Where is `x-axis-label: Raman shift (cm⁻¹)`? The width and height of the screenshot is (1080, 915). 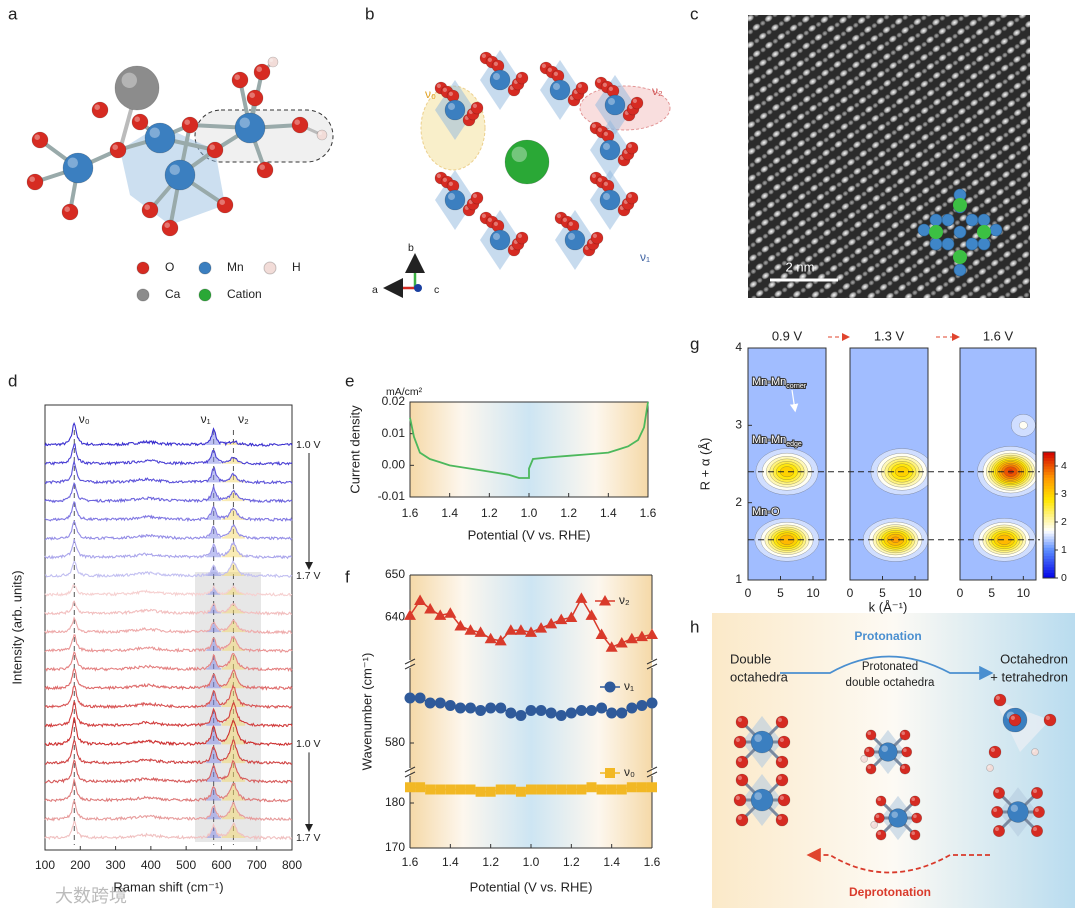
x-axis-label: Raman shift (cm⁻¹) is located at coordinates (168, 886).